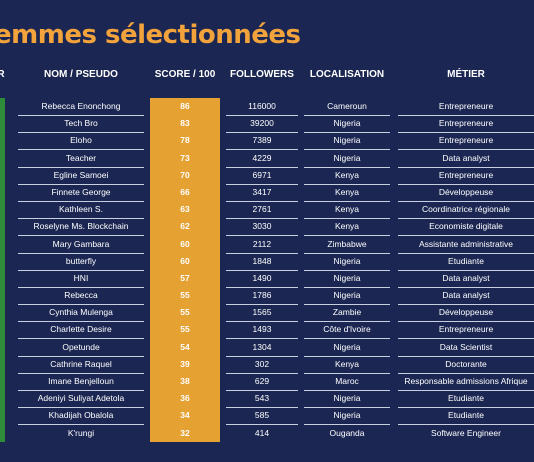 The height and width of the screenshot is (462, 534). Describe the element at coordinates (81, 296) in the screenshot. I see `name-cell: Rebecca` at that location.